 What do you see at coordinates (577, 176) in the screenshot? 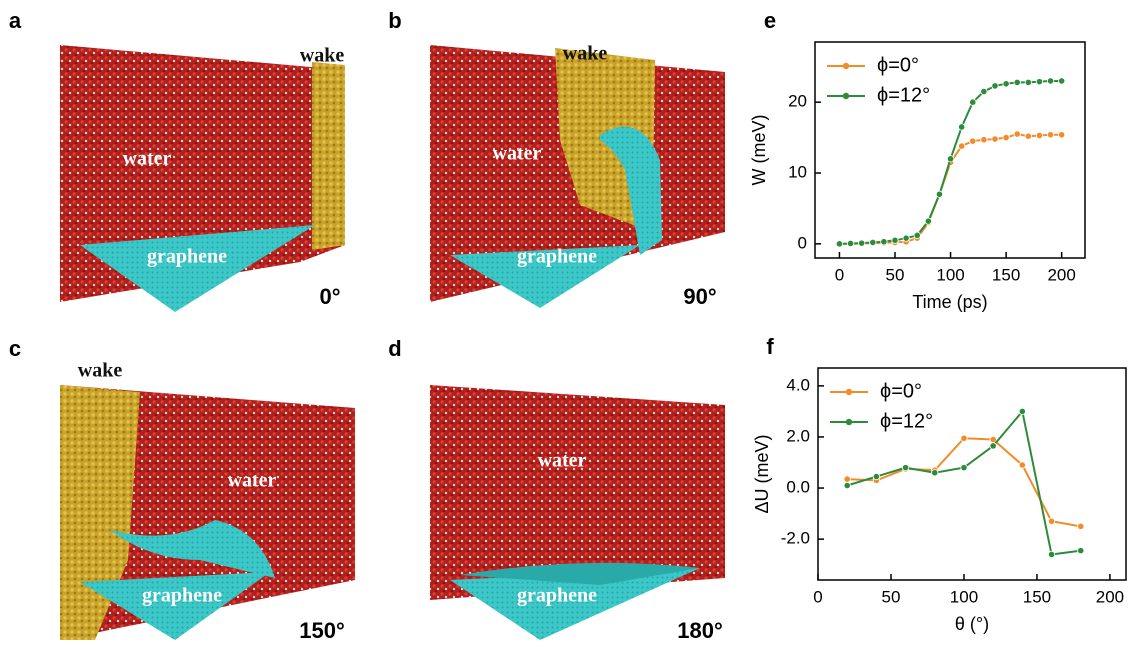
I see `simulation-b` at bounding box center [577, 176].